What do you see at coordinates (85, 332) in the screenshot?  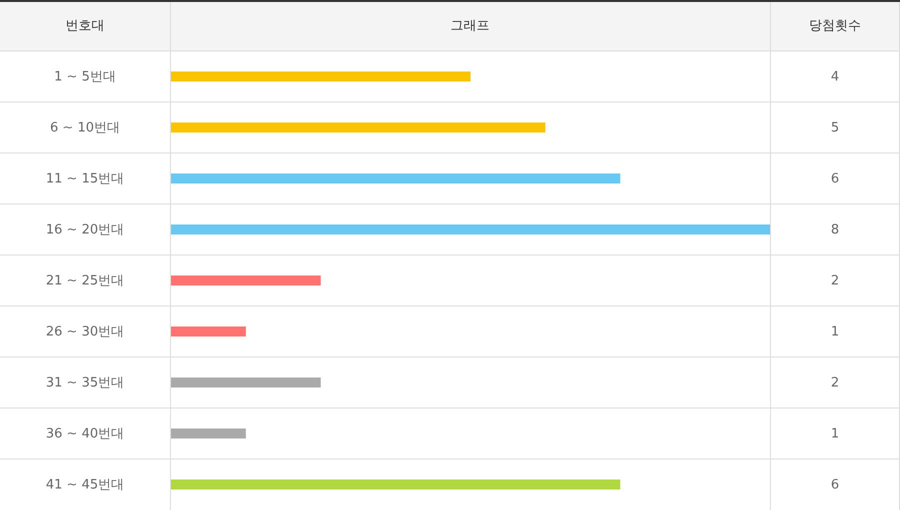 I see `y-tick-label: 26 ~ 30번대` at bounding box center [85, 332].